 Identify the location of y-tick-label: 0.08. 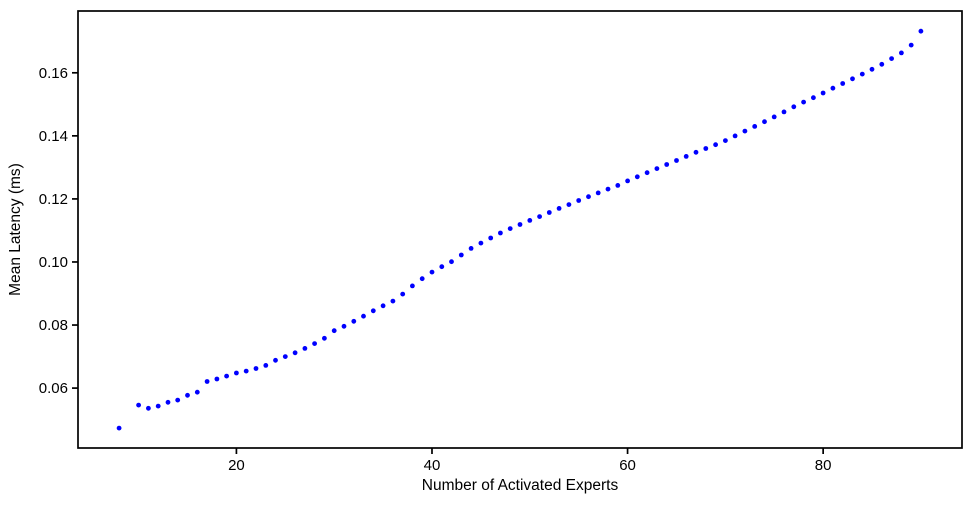
(53, 325).